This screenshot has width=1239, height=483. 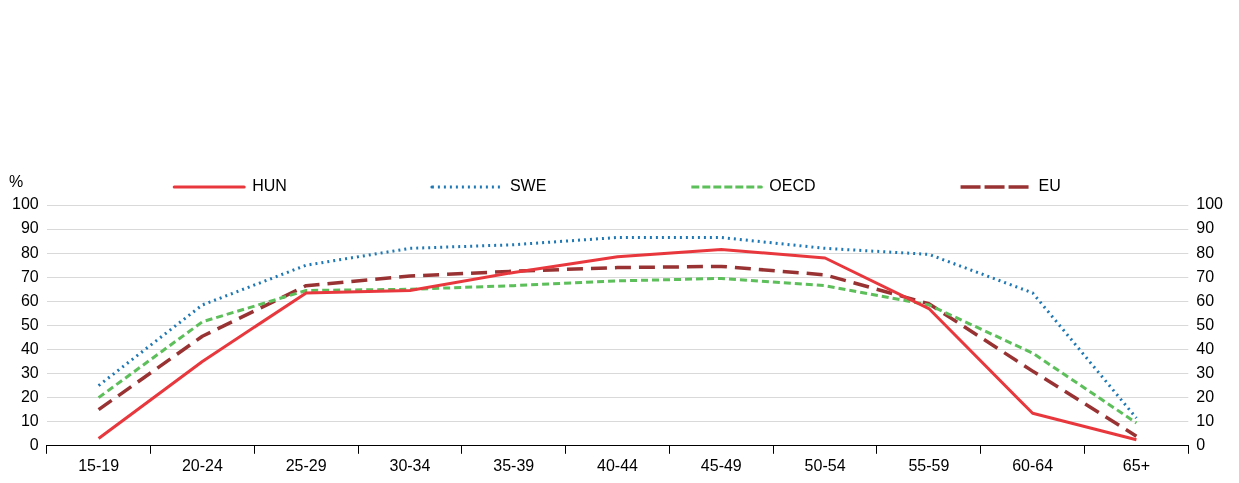 What do you see at coordinates (825, 465) in the screenshot?
I see `x-tick-label: 50-54` at bounding box center [825, 465].